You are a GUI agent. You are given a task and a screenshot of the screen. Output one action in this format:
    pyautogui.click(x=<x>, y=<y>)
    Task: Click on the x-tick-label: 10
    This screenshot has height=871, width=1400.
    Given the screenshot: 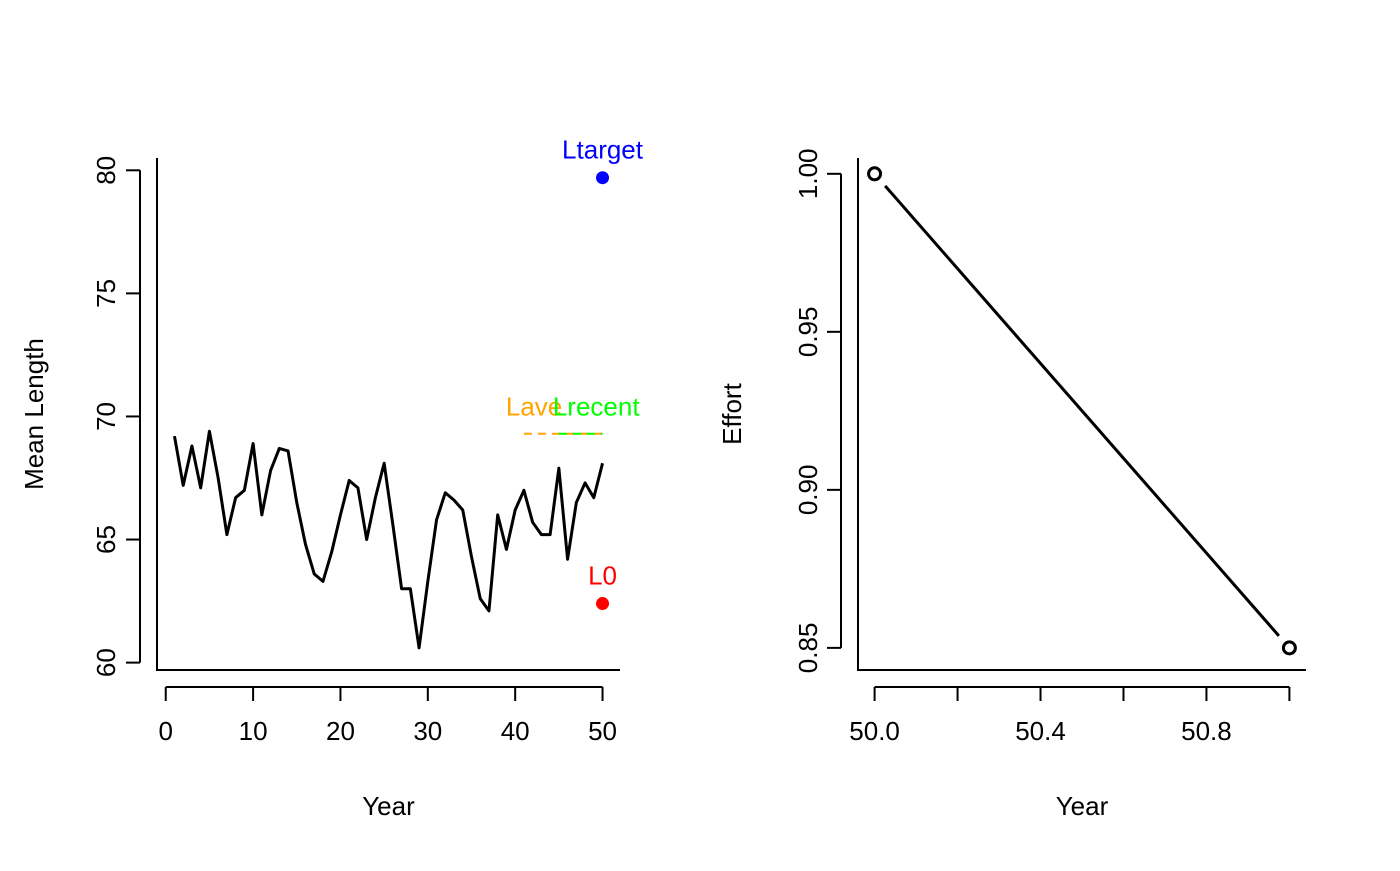 What is the action you would take?
    pyautogui.click(x=253, y=731)
    